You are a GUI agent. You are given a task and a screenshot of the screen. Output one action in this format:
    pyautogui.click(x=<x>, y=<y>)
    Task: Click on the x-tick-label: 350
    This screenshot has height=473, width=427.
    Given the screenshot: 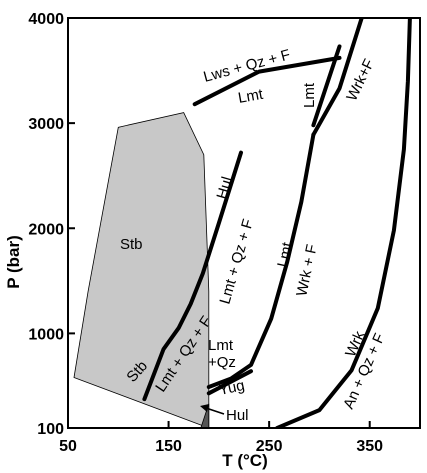 What is the action you would take?
    pyautogui.click(x=369, y=446)
    